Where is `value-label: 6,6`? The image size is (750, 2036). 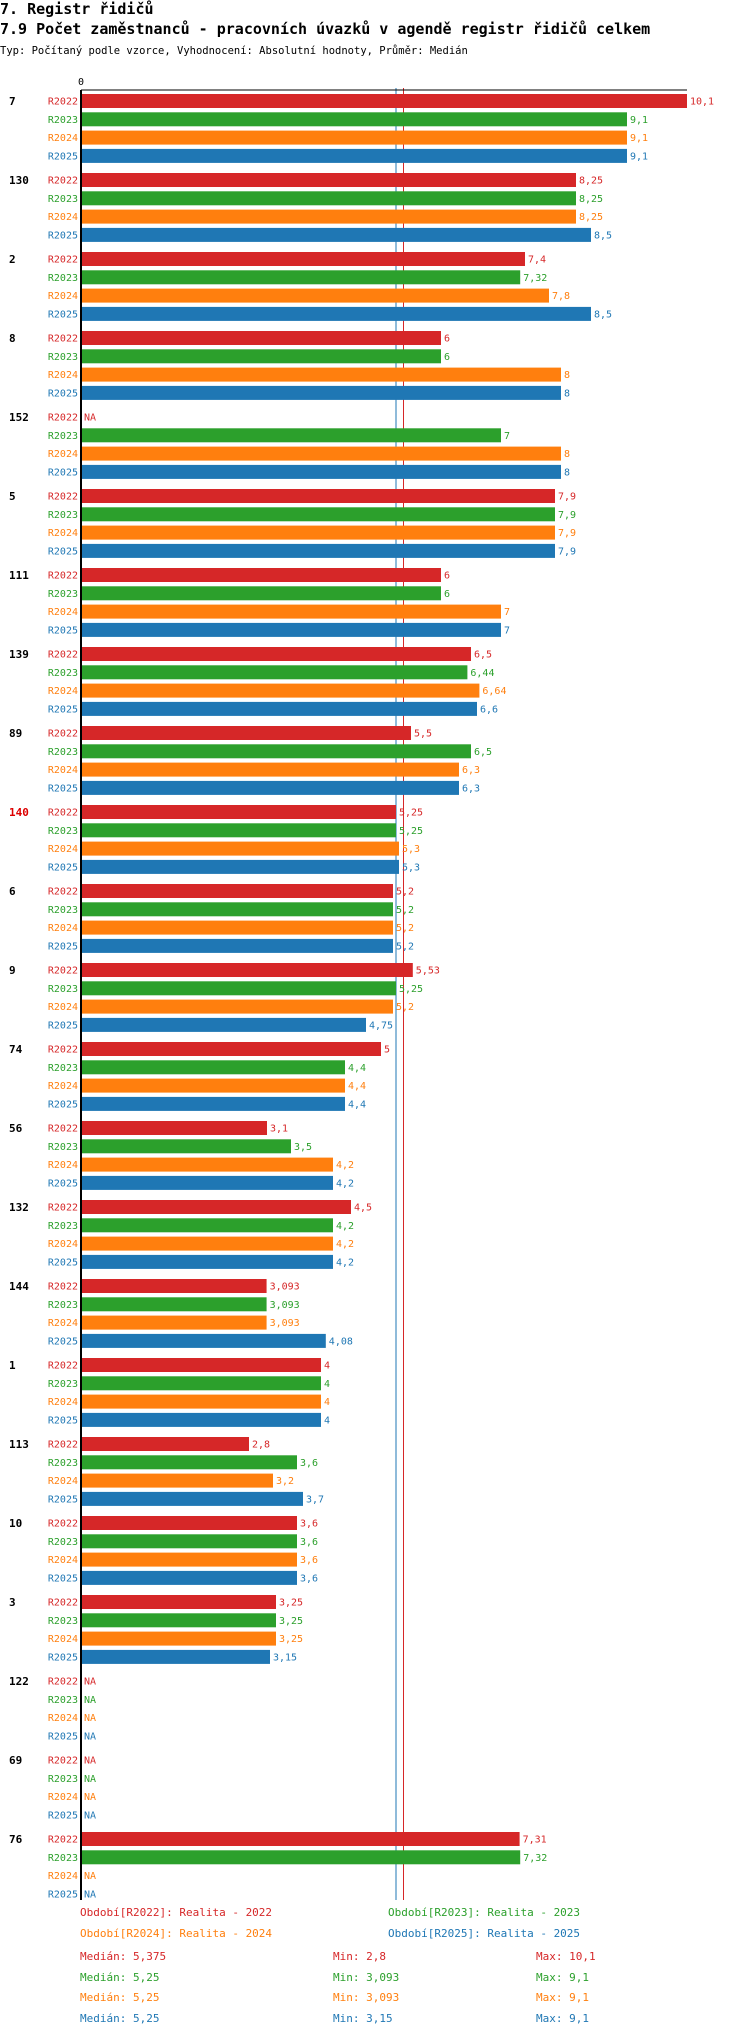
value-label: 6,6 is located at coordinates (489, 709).